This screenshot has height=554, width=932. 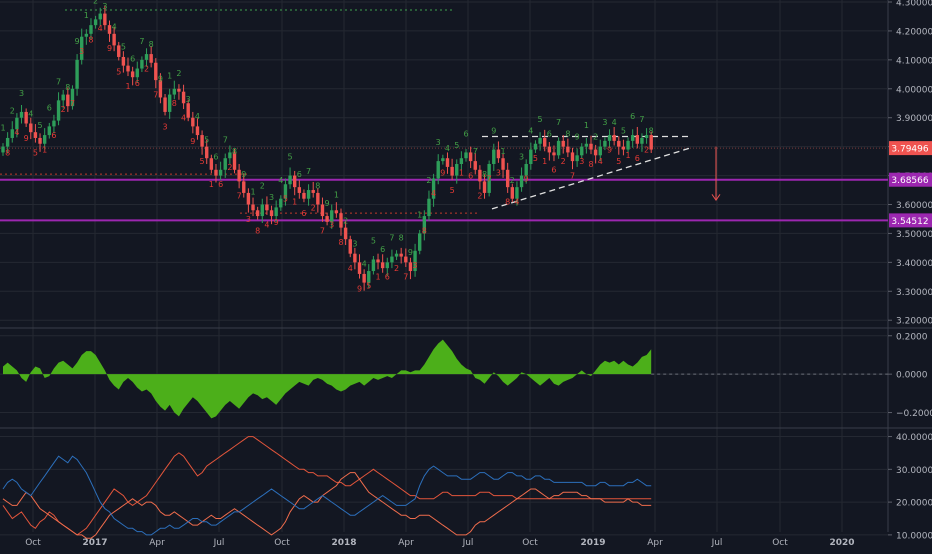 What do you see at coordinates (219, 543) in the screenshot?
I see `x-axis-label: Jul` at bounding box center [219, 543].